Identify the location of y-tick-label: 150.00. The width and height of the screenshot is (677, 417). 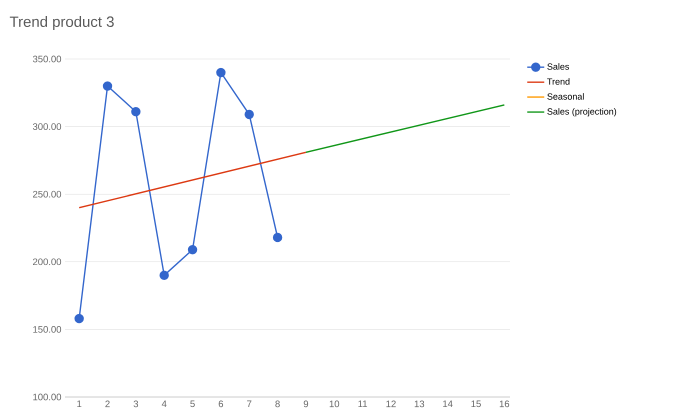
(47, 329).